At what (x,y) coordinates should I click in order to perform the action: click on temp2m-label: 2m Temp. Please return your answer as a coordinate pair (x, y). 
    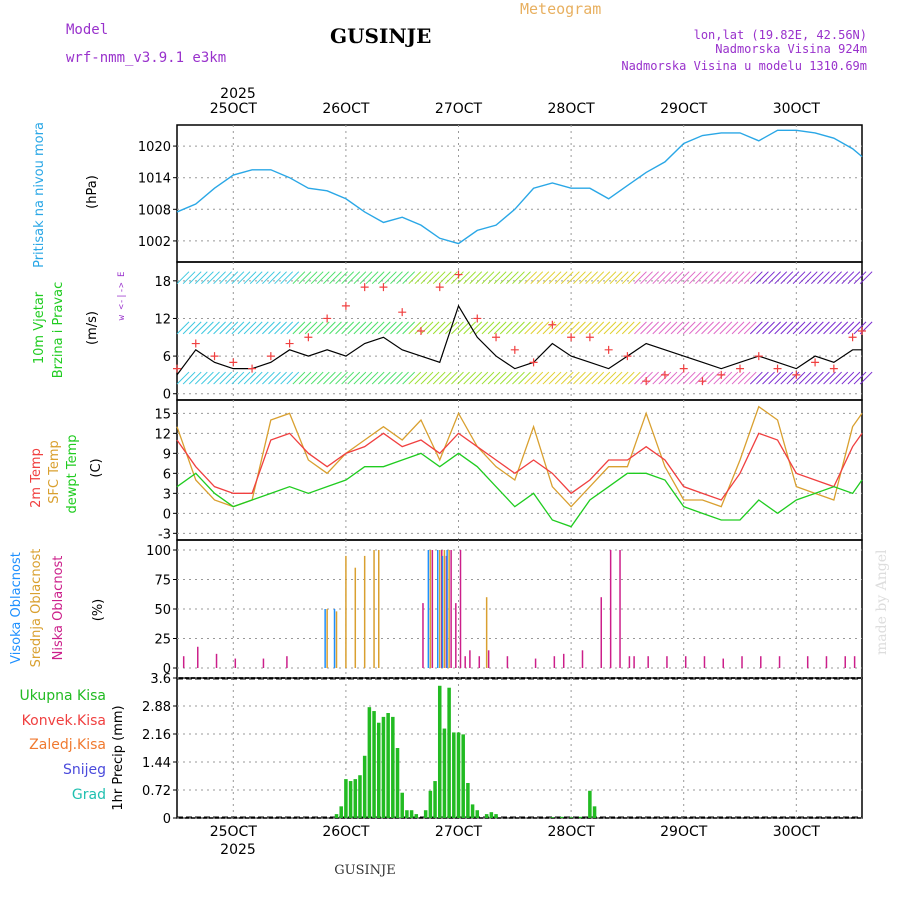
    Looking at the image, I should click on (36, 478).